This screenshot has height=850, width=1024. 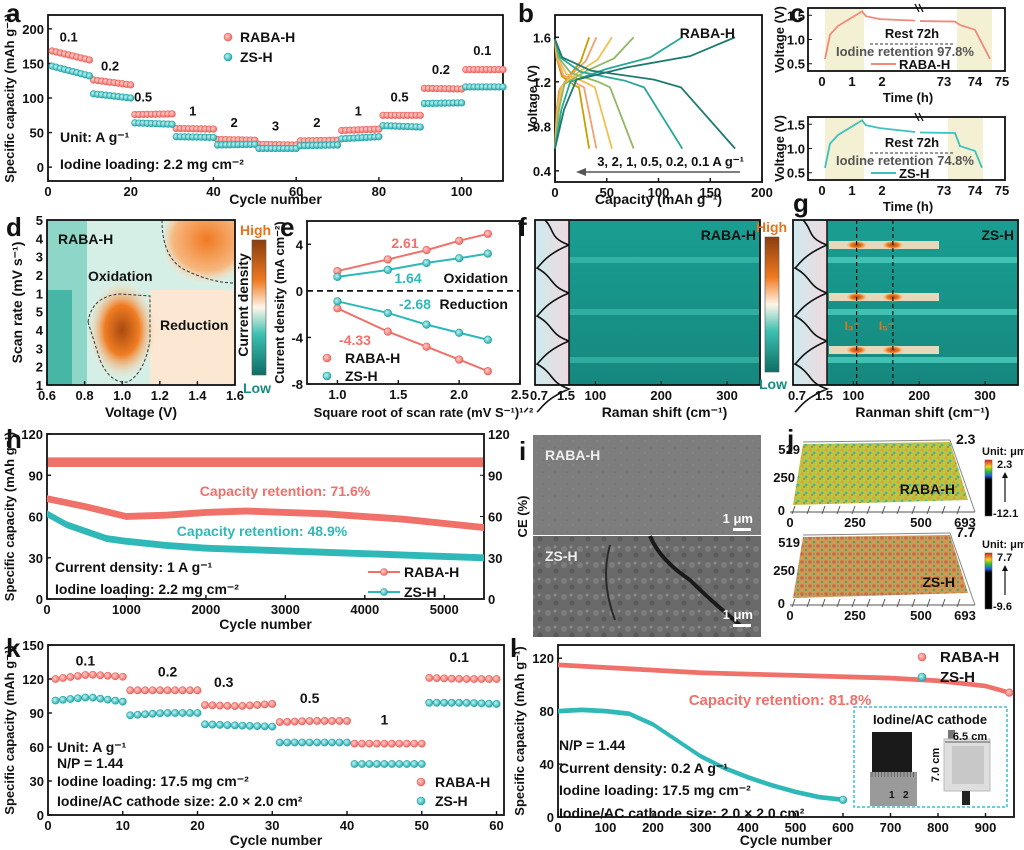 What do you see at coordinates (1002, 190) in the screenshot?
I see `x-tick-label: 75` at bounding box center [1002, 190].